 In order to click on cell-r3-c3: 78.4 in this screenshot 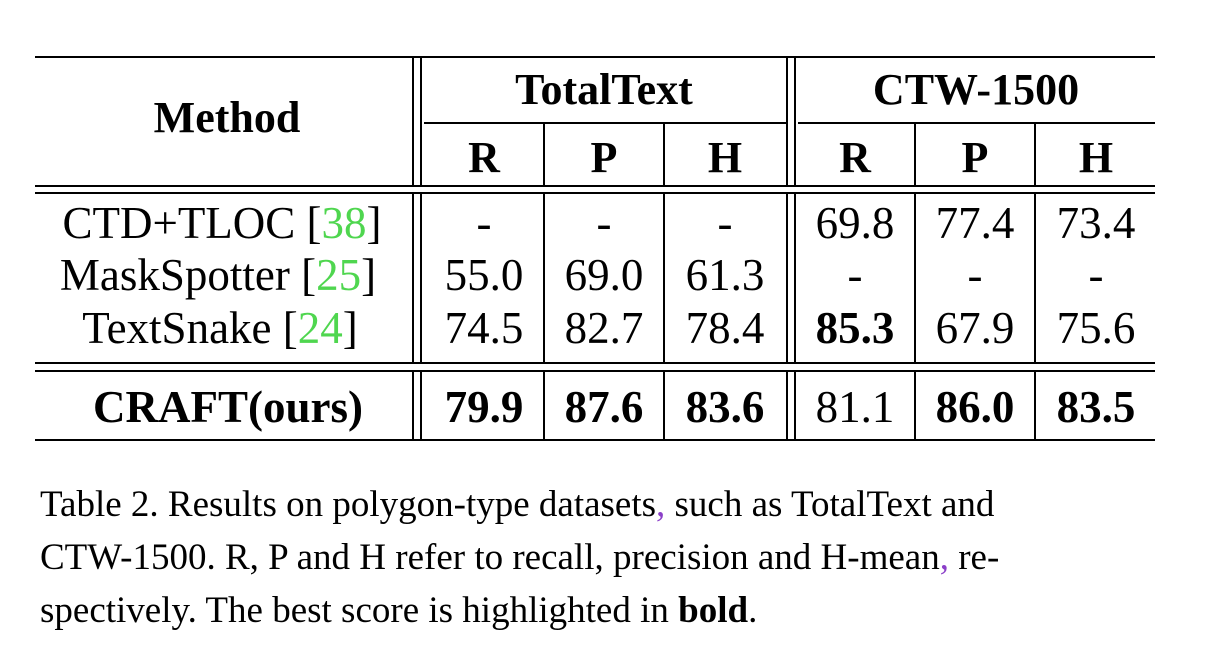, I will do `click(725, 328)`.